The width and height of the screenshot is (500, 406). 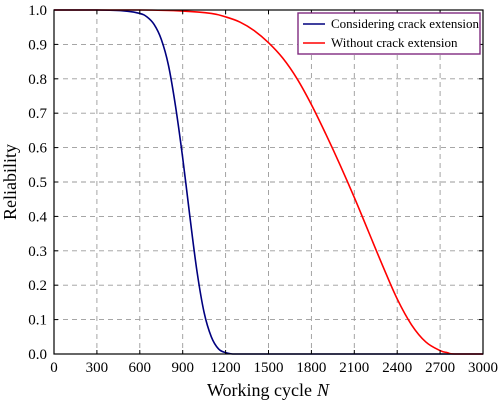 I want to click on legend-box, so click(x=389, y=33).